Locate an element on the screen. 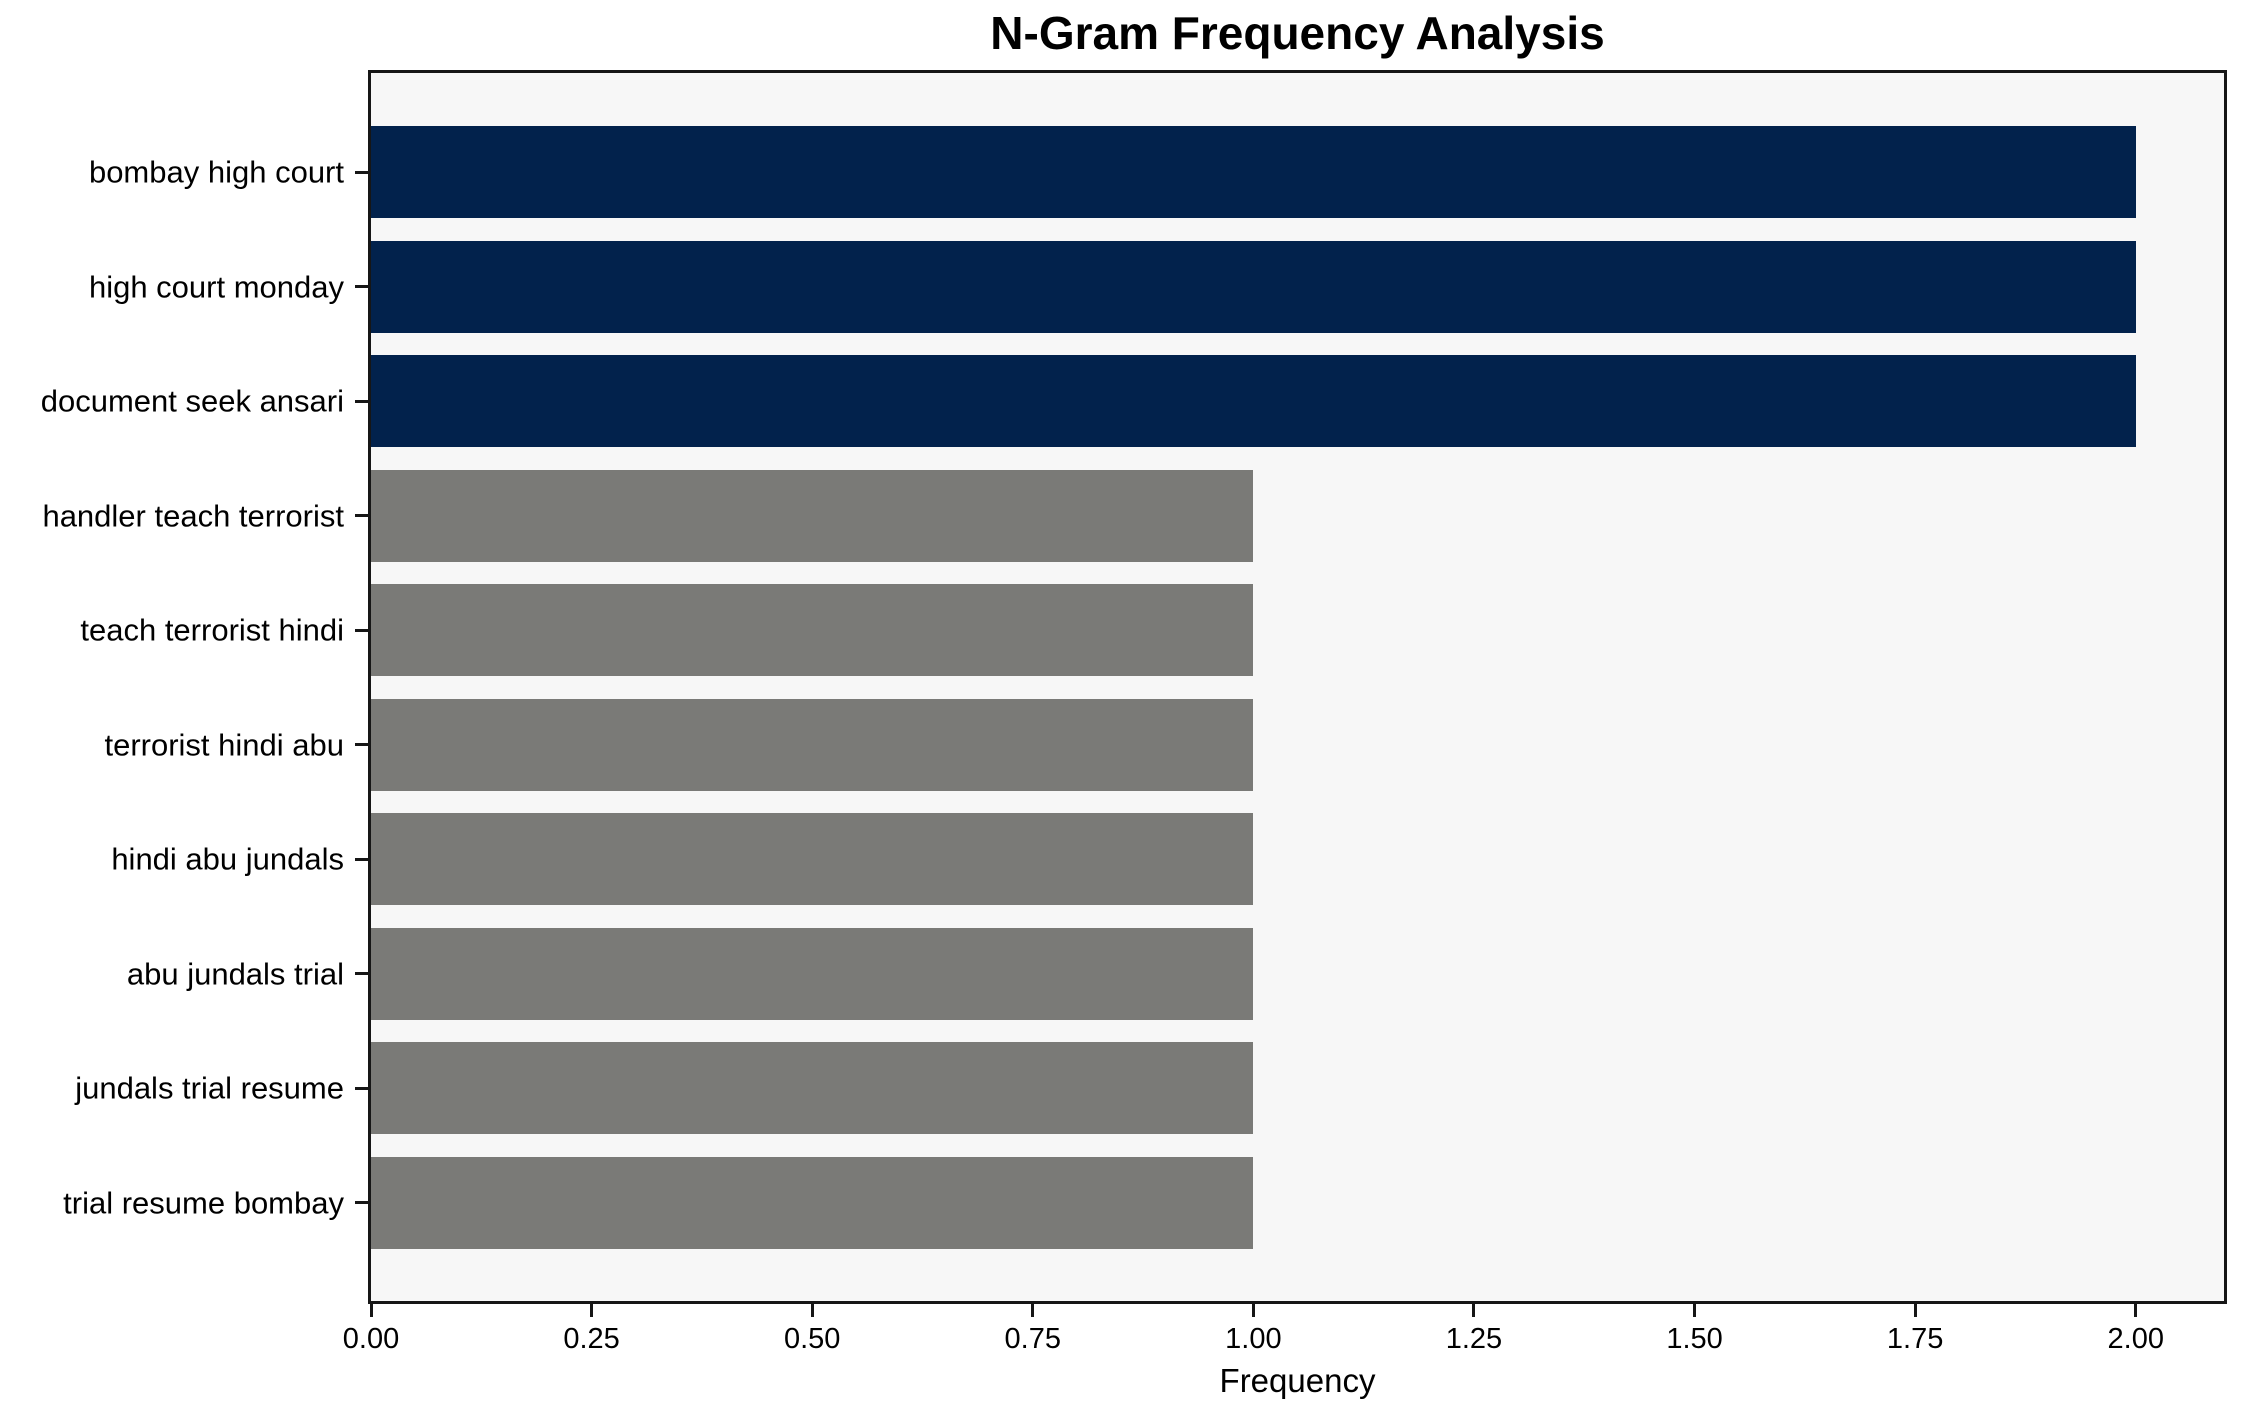 Image resolution: width=2245 pixels, height=1414 pixels. bar-high-court-monday is located at coordinates (1253, 286).